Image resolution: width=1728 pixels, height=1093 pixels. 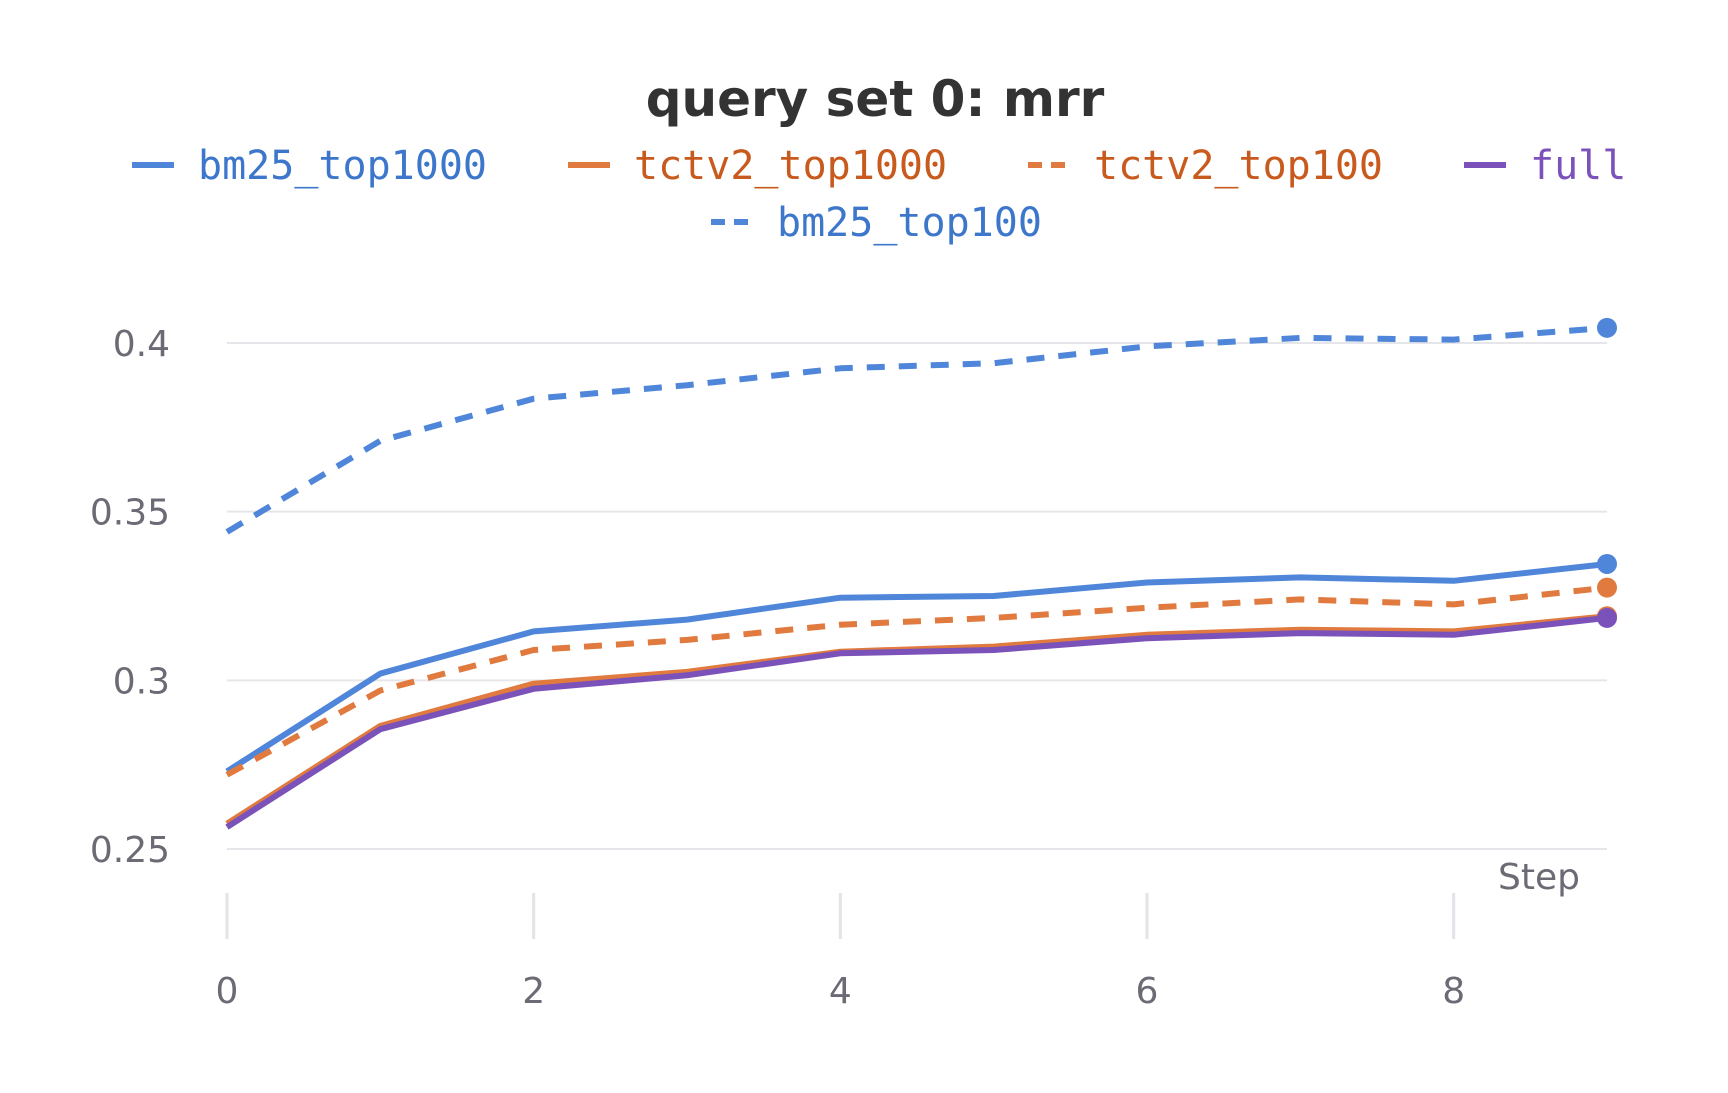 I want to click on legend-label: bm25_top100, so click(x=909, y=223).